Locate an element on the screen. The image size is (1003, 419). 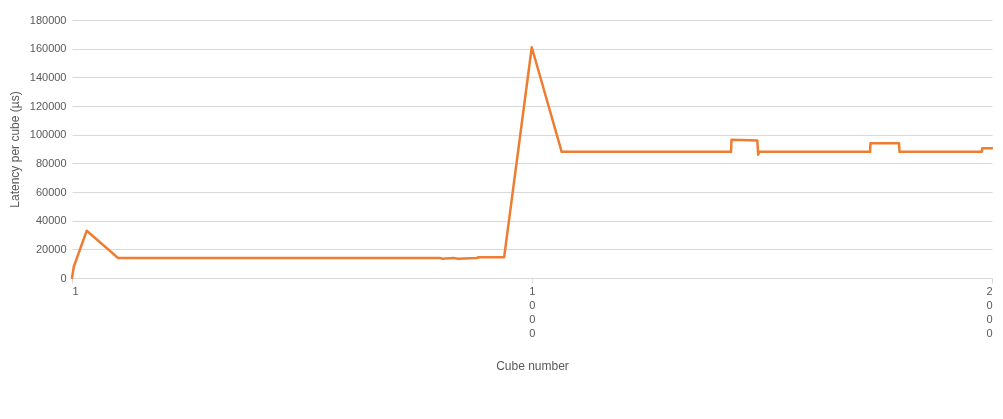
y-tick-label: 160000 is located at coordinates (48, 48).